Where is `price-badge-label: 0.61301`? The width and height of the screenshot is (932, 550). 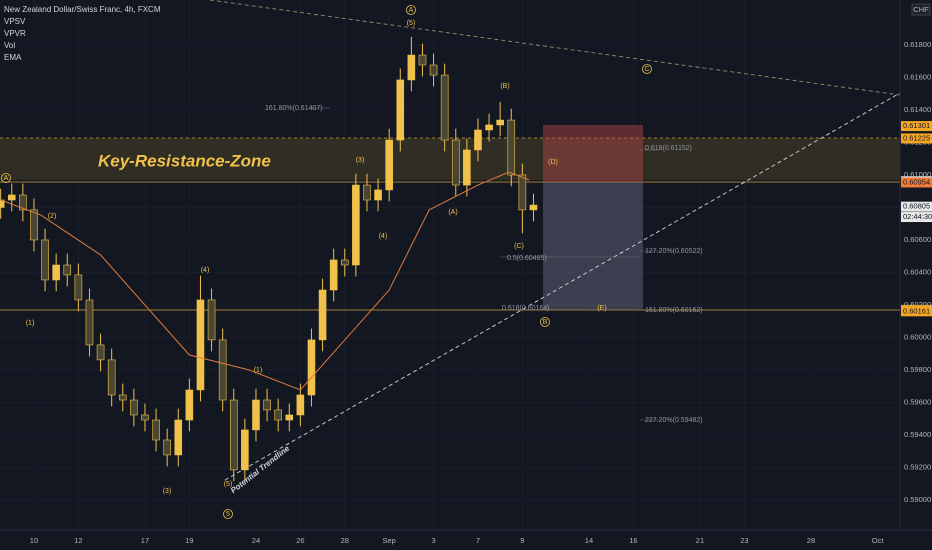
price-badge-label: 0.61301 is located at coordinates (916, 125).